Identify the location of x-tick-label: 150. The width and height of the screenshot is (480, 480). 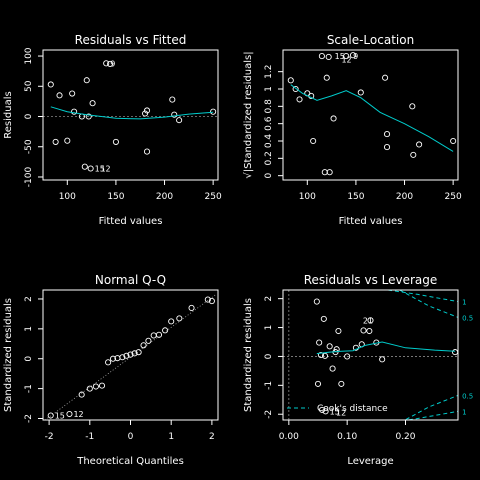
(355, 197).